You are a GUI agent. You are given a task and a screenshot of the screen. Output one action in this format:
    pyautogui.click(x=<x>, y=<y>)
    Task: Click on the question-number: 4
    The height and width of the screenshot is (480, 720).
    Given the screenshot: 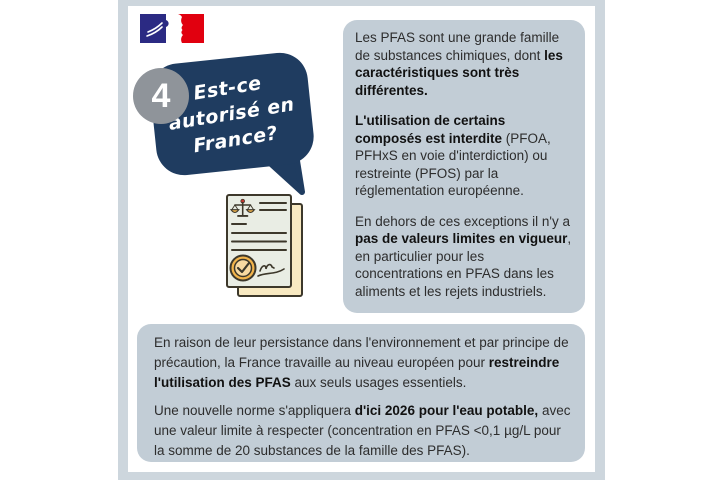 What is the action you would take?
    pyautogui.click(x=161, y=95)
    